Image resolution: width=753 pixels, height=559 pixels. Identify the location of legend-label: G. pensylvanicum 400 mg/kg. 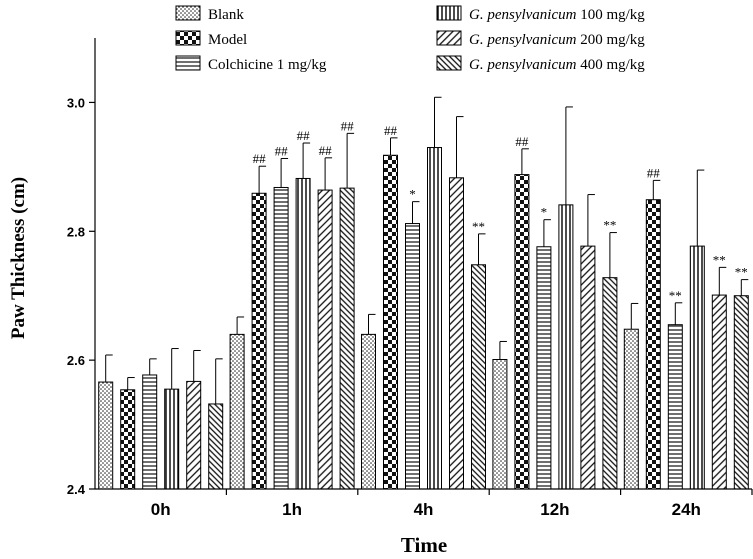
(557, 65).